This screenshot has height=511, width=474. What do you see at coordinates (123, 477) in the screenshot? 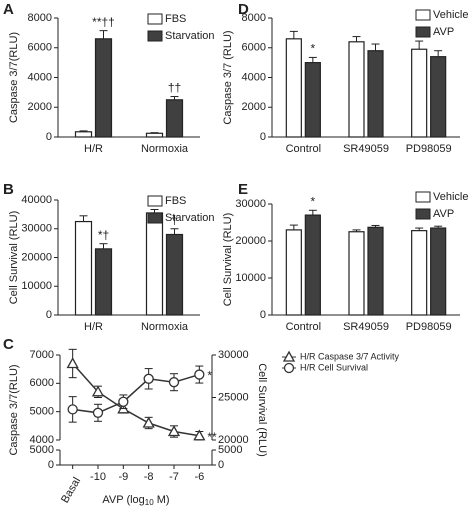
I see `x-tick-label: -9` at bounding box center [123, 477].